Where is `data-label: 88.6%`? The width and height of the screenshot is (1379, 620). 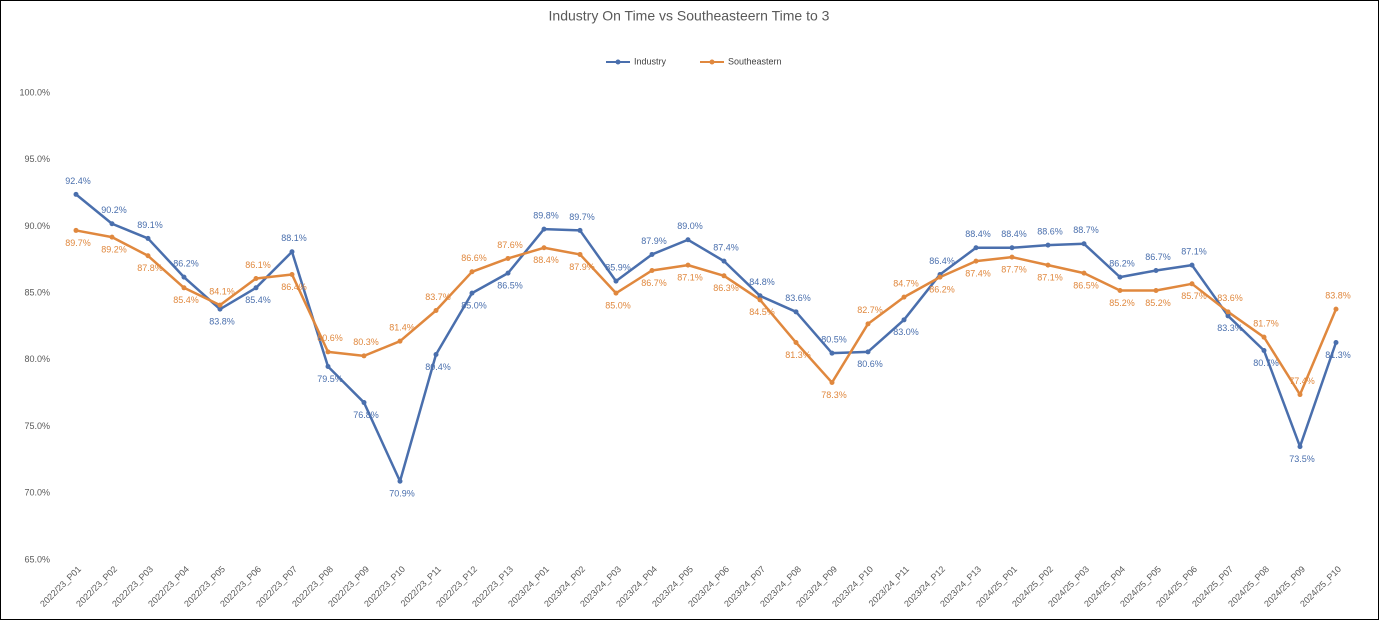 data-label: 88.6% is located at coordinates (1050, 231).